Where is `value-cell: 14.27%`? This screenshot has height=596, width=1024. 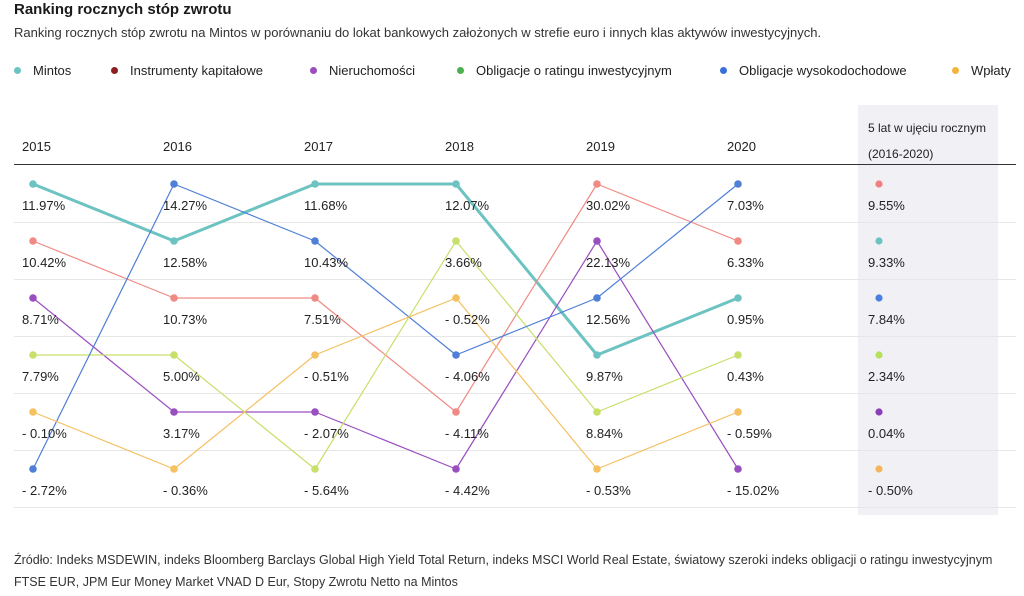 value-cell: 14.27% is located at coordinates (185, 205).